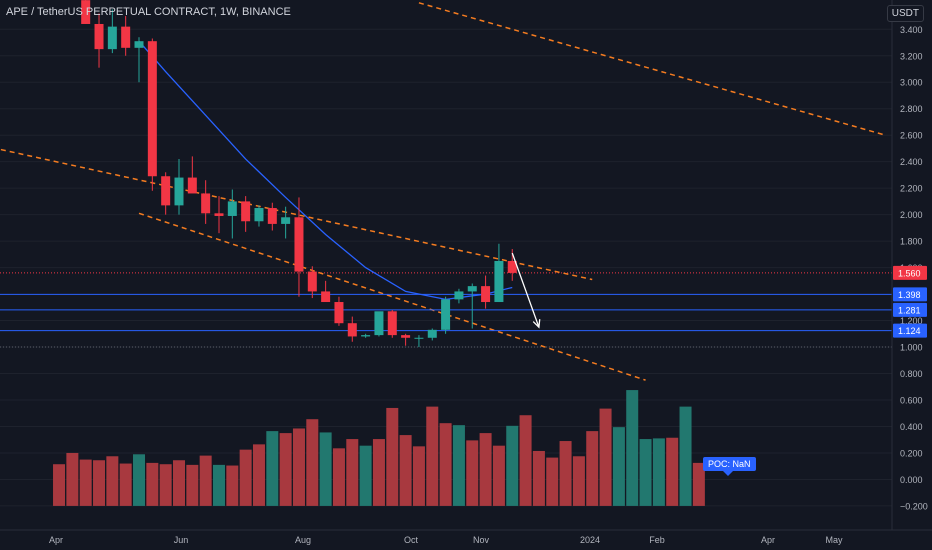  Describe the element at coordinates (411, 540) in the screenshot. I see `x-tick-label: Oct` at that location.